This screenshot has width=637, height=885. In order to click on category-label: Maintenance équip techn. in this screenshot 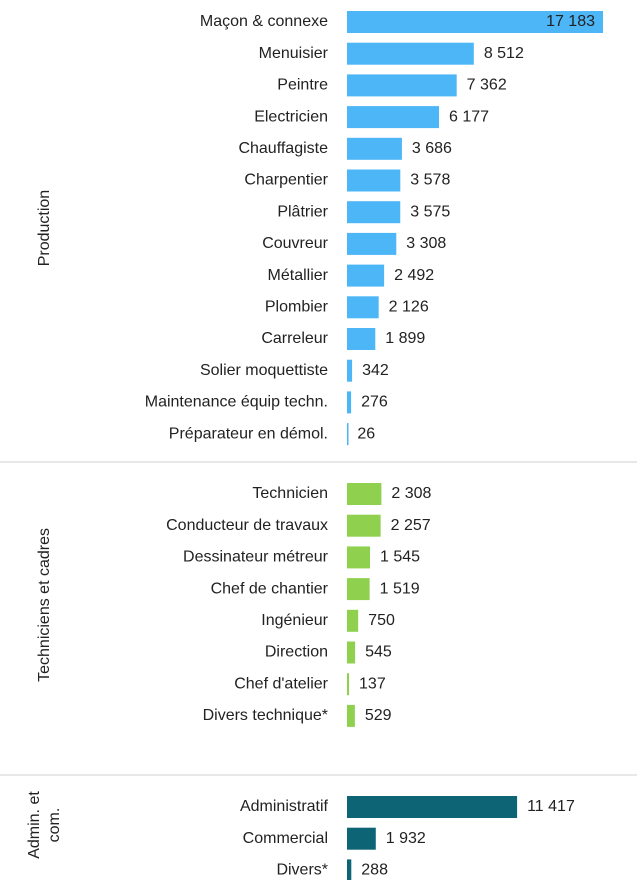, I will do `click(236, 402)`.